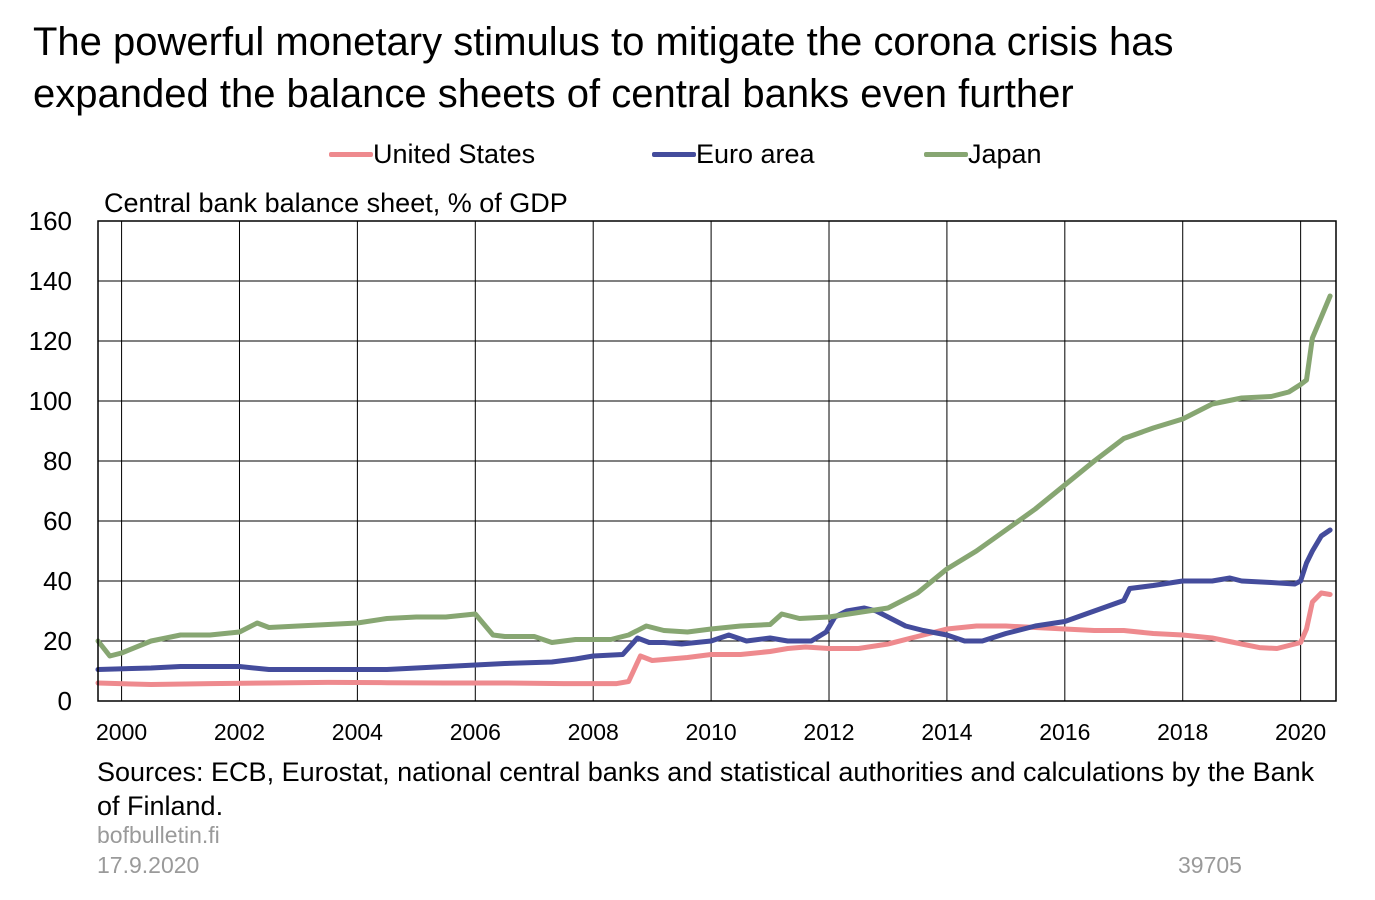 The height and width of the screenshot is (900, 1375). I want to click on y-tick-label: 80, so click(57, 461).